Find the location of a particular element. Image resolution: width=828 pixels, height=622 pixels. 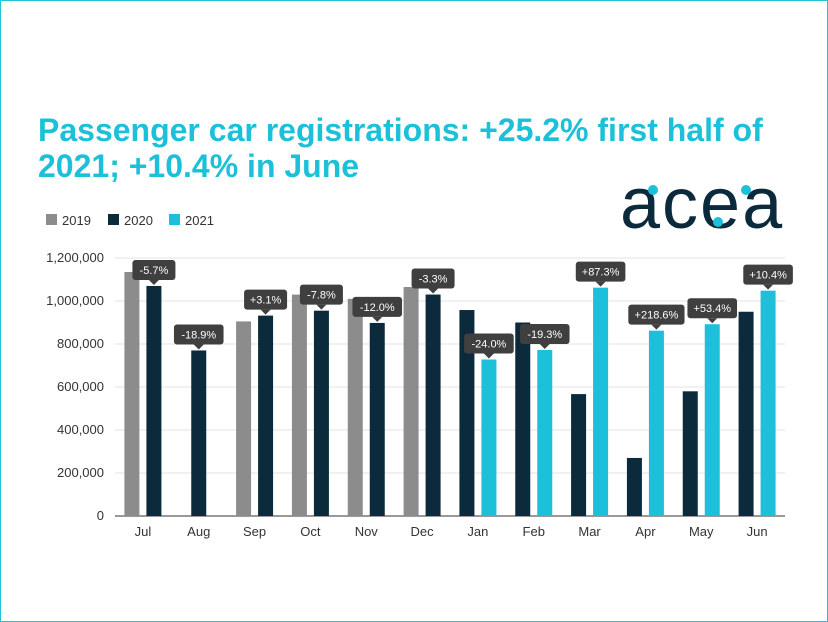

y-tick-label: 800,000 is located at coordinates (80, 343).